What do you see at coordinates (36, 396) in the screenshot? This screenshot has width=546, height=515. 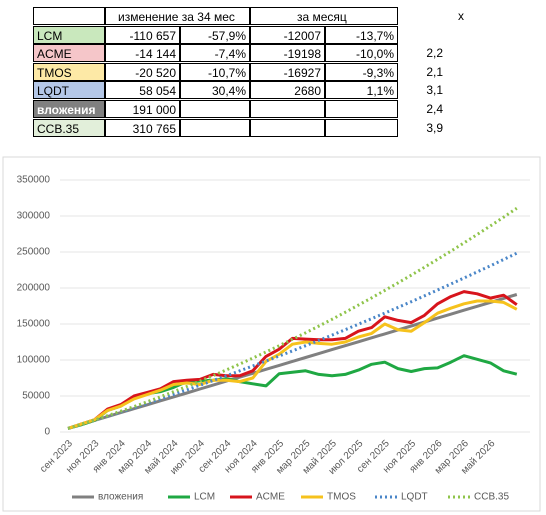 I see `y-tick-label: 50000` at bounding box center [36, 396].